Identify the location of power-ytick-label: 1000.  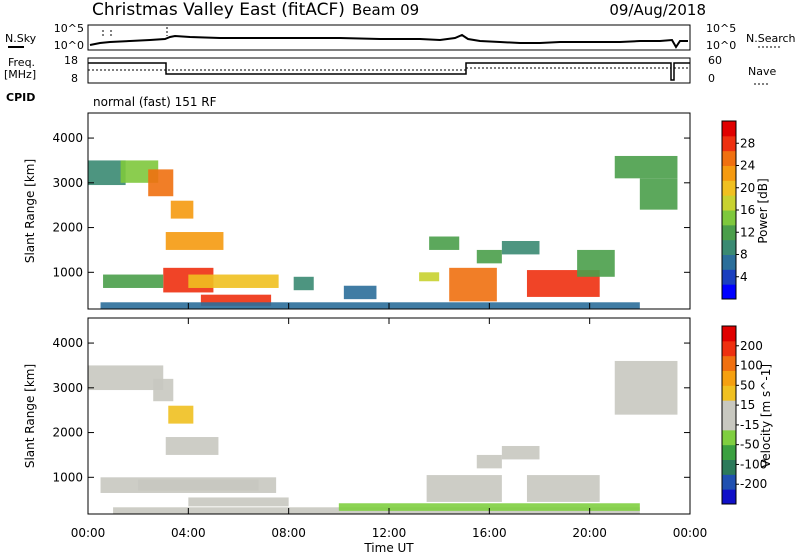
(67, 272).